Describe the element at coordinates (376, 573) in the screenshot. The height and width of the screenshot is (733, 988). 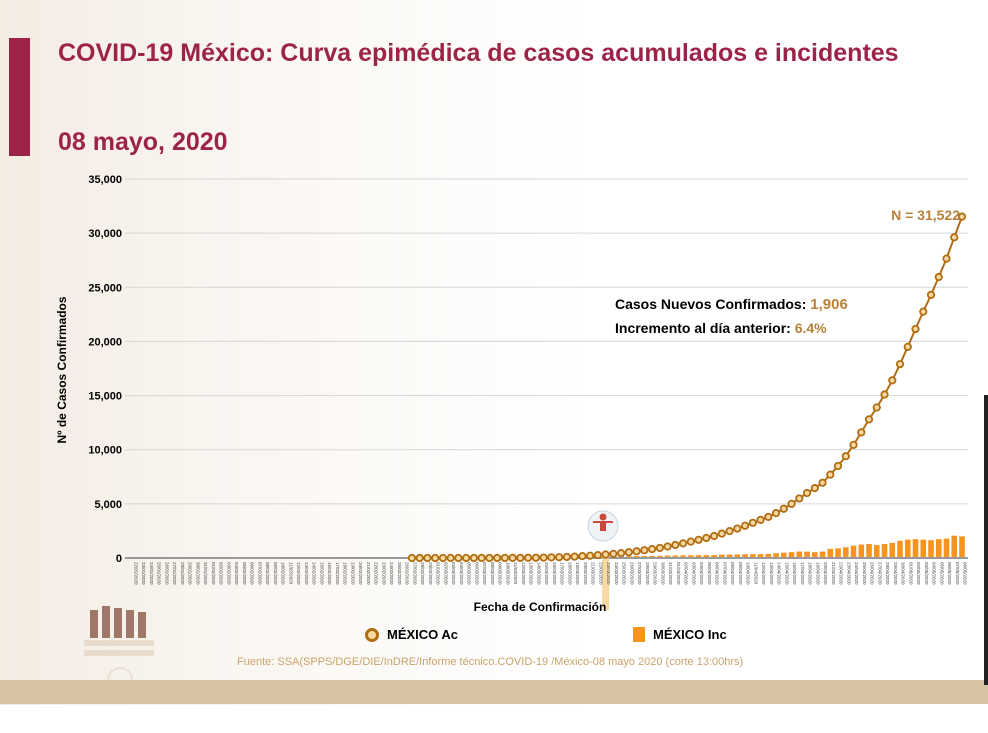
I see `x-tick-label: 22/02/2020` at that location.